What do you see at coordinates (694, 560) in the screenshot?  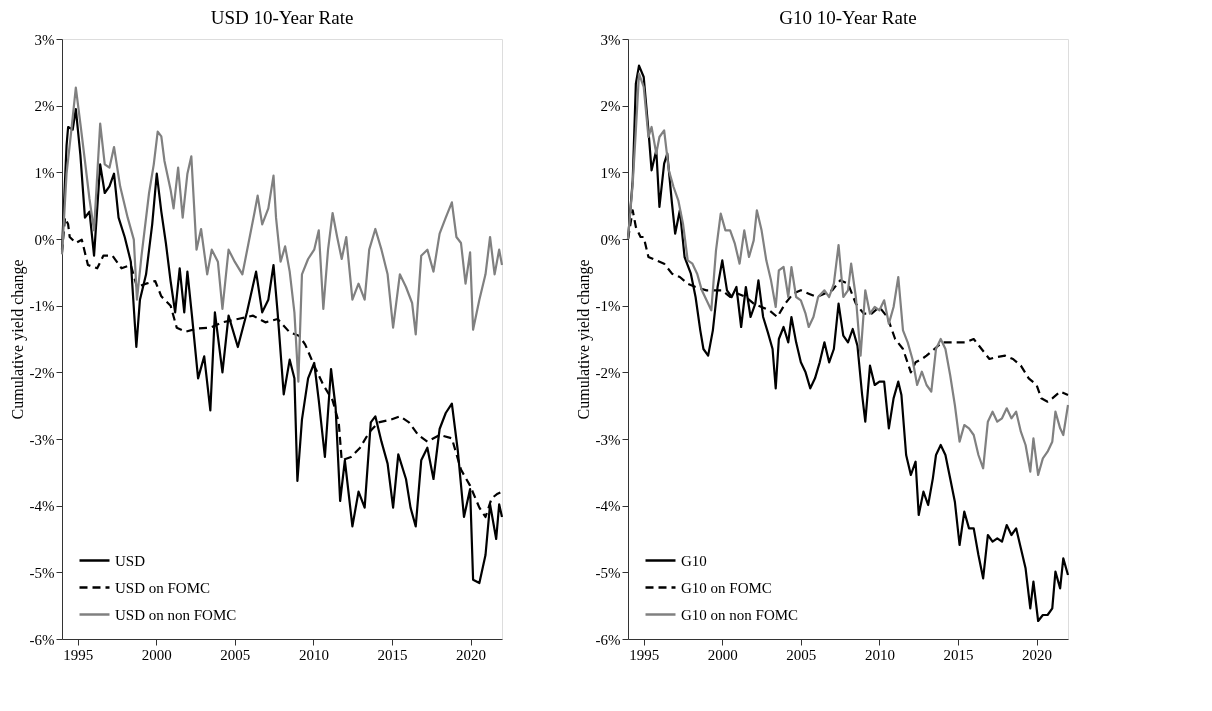 I see `legend-label: G10` at bounding box center [694, 560].